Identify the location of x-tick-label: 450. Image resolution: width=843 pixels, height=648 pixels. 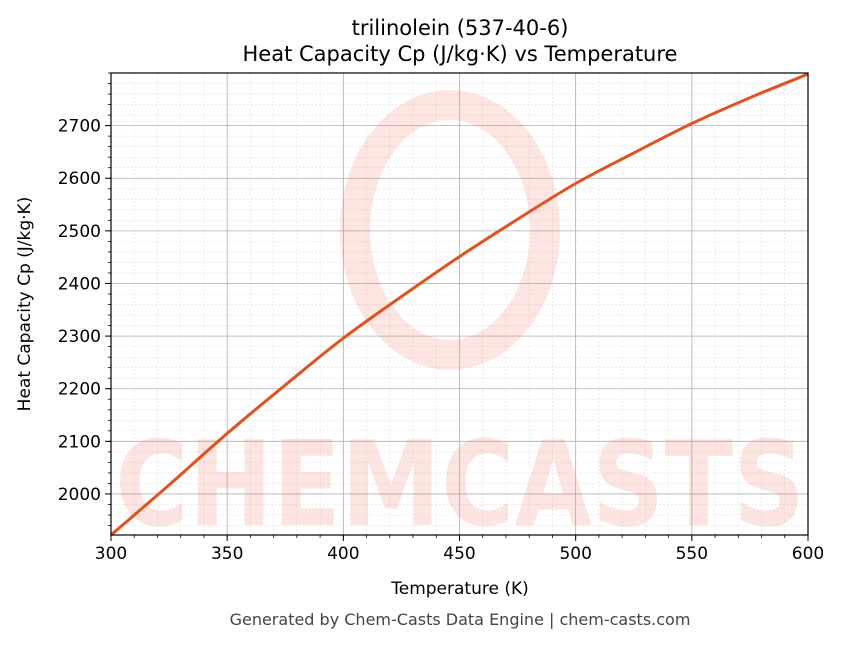
(459, 554).